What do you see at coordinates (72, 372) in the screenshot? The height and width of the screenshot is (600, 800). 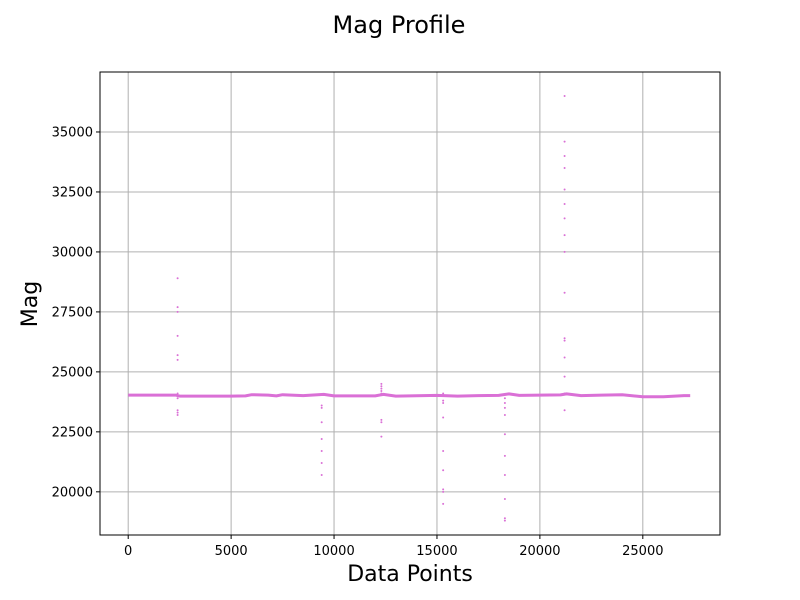 I see `y-tick-label: 25000` at bounding box center [72, 372].